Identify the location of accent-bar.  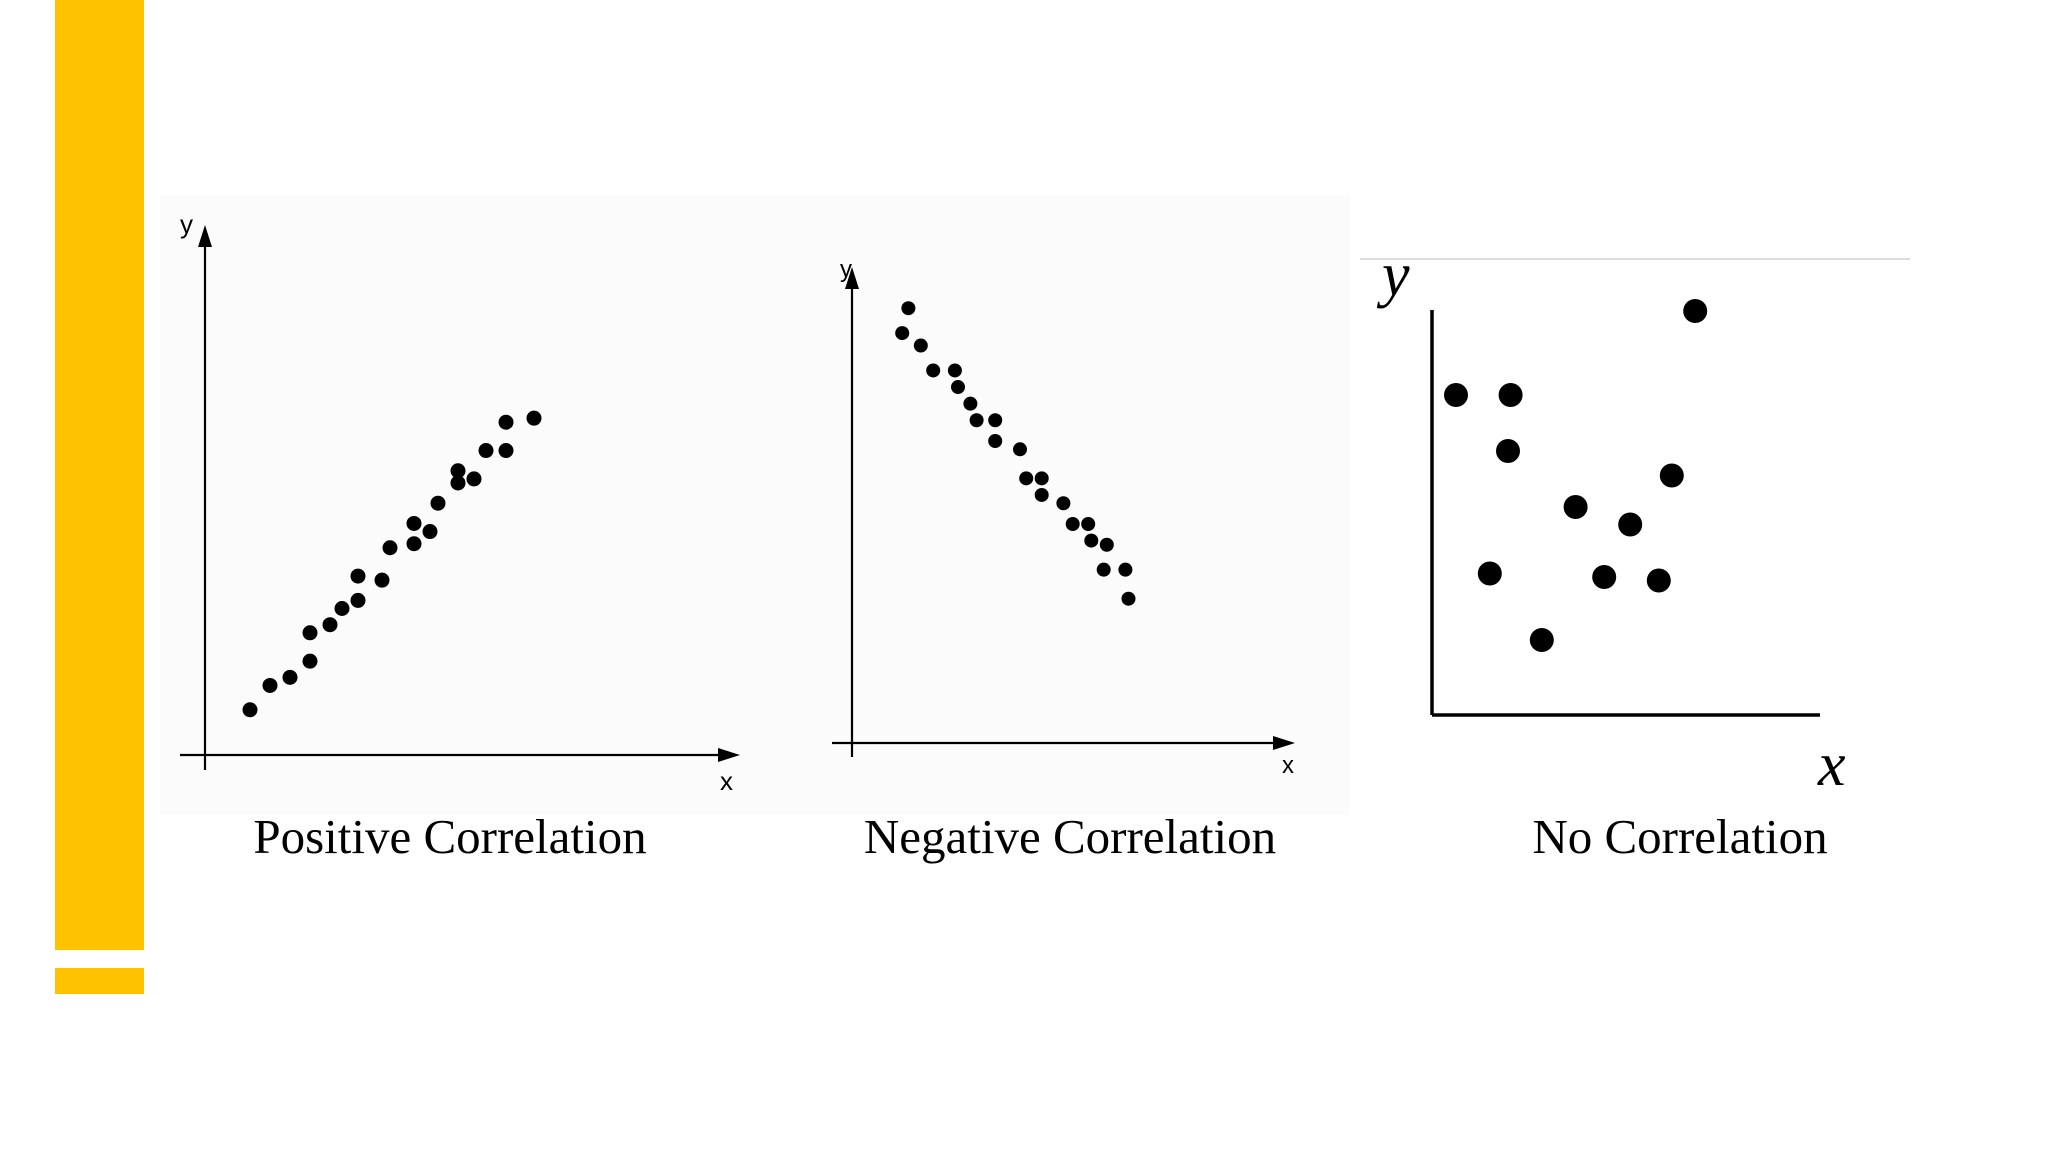
(99, 475).